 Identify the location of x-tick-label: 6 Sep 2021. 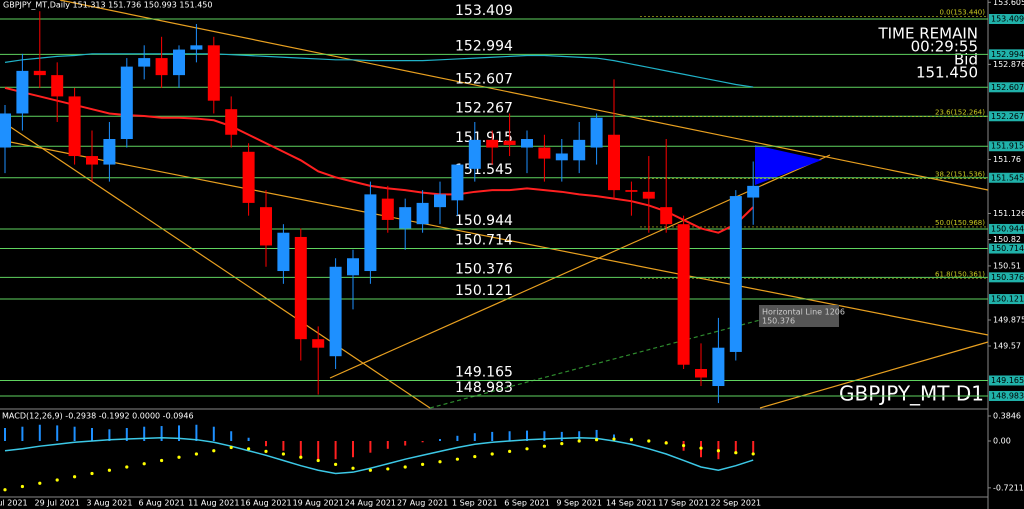
(527, 503).